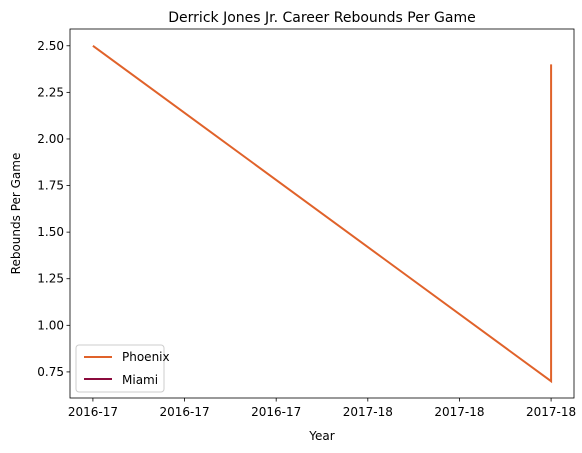 The width and height of the screenshot is (582, 453). What do you see at coordinates (50, 139) in the screenshot?
I see `y-tick-label: 2.00` at bounding box center [50, 139].